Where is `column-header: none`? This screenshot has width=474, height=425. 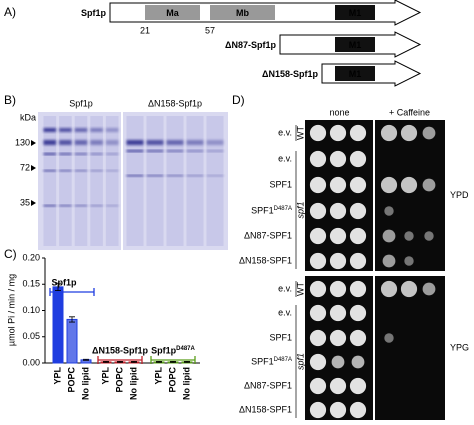 column-header: none is located at coordinates (339, 112).